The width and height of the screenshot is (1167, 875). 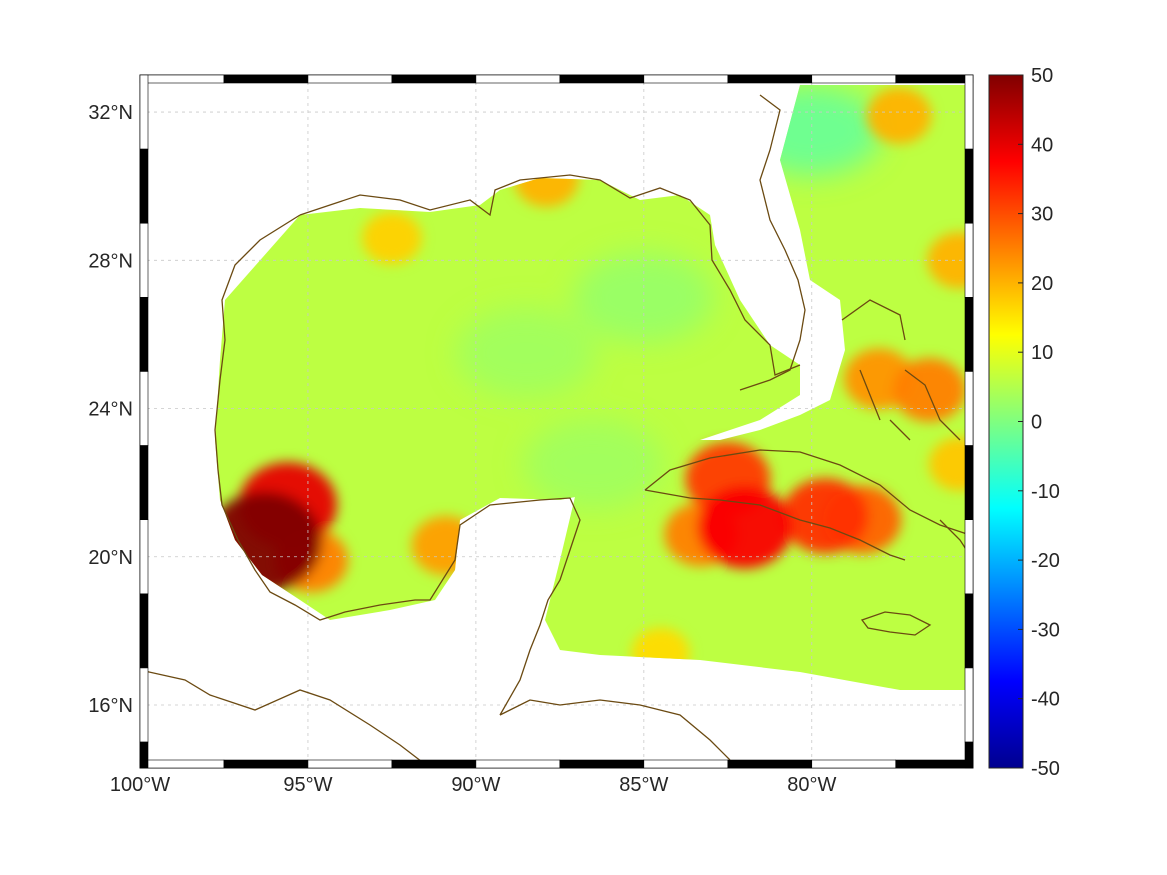 What do you see at coordinates (615, 730) in the screenshot?
I see `coastline-central-america` at bounding box center [615, 730].